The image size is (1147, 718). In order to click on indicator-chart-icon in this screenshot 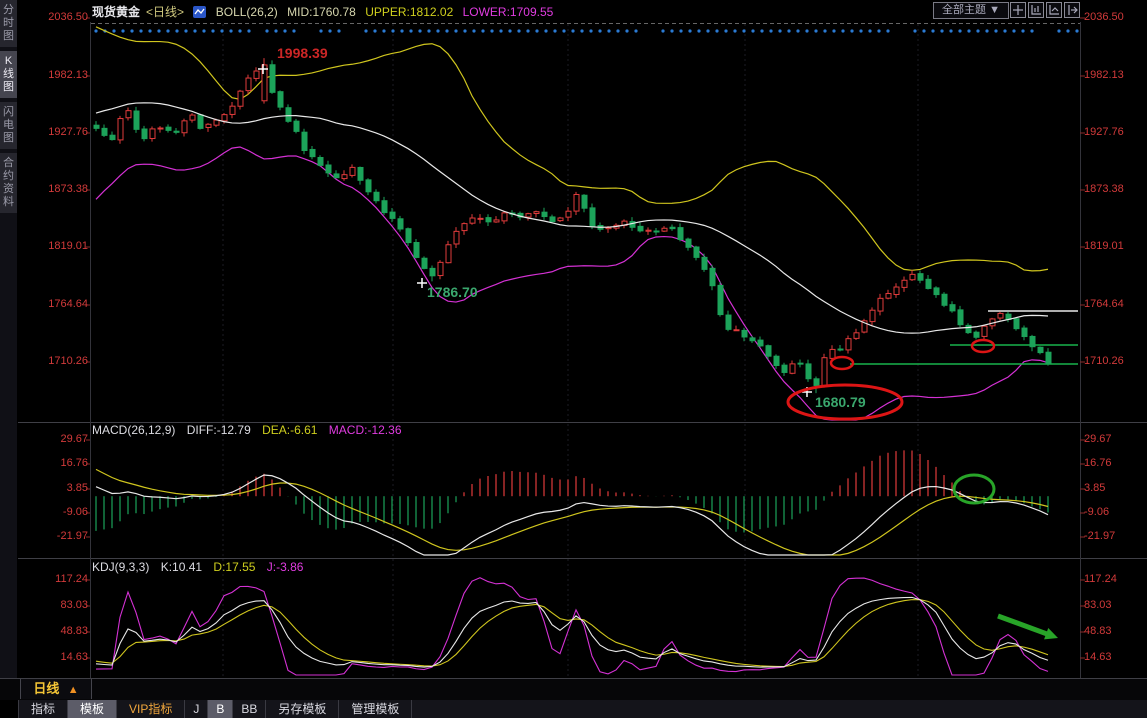, I will do `click(200, 13)`.